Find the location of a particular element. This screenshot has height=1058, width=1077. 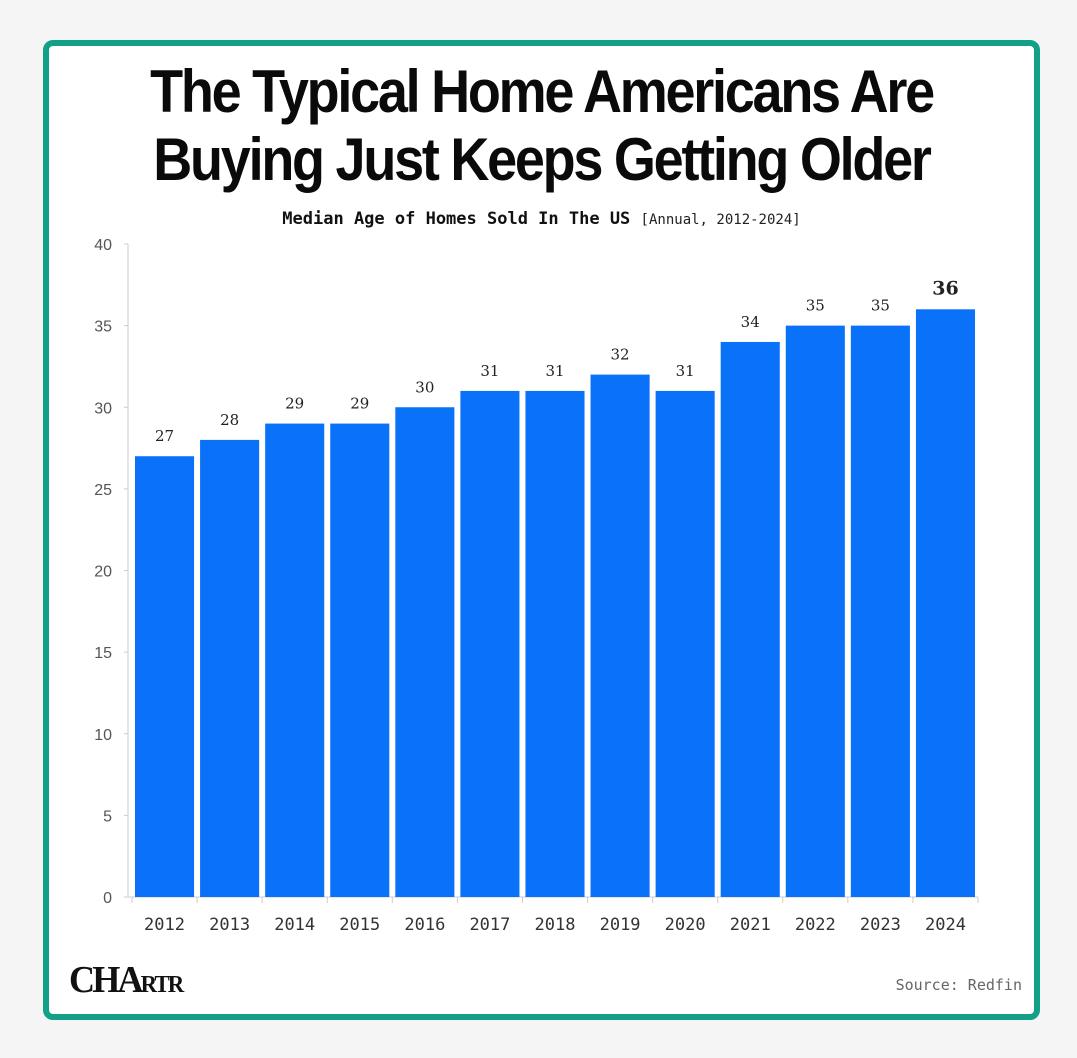

x-tick-label: 2023 is located at coordinates (880, 925).